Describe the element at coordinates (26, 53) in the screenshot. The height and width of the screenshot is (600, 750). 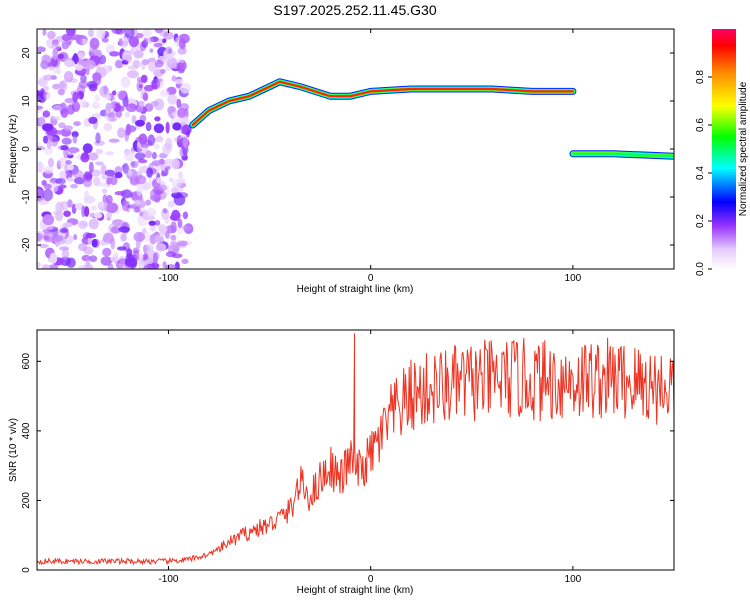
I see `spectrogram-y-tick-label: 20` at that location.